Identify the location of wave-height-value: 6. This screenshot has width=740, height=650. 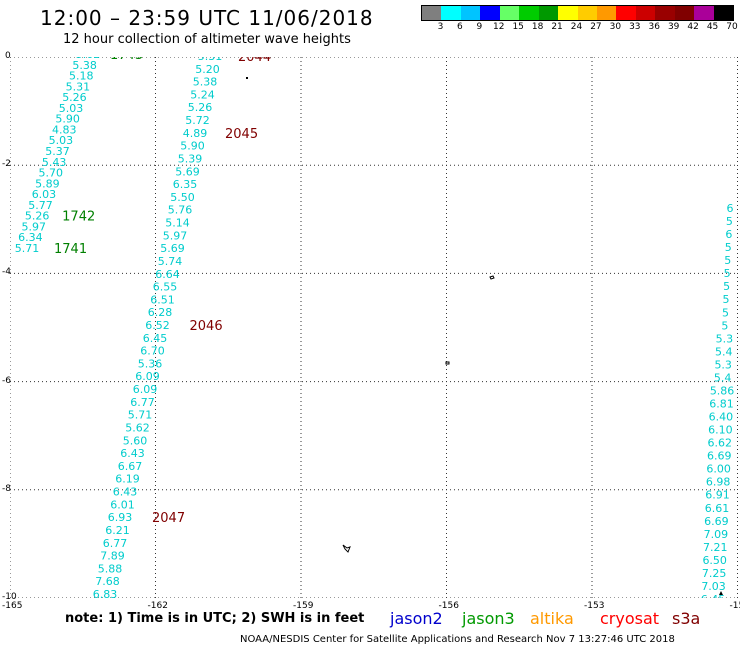
(728, 234).